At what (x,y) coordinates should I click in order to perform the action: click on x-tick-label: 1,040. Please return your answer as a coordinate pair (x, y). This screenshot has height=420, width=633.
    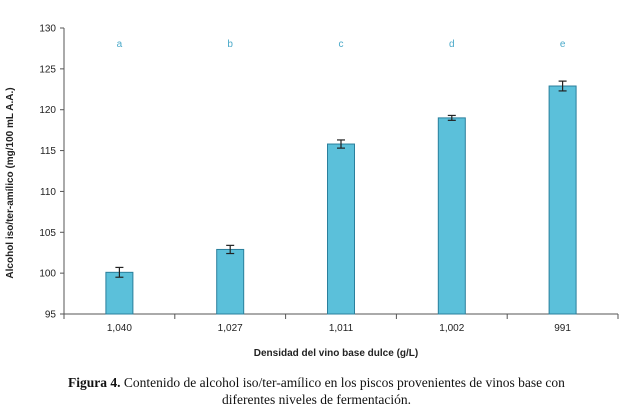
    Looking at the image, I should click on (119, 328).